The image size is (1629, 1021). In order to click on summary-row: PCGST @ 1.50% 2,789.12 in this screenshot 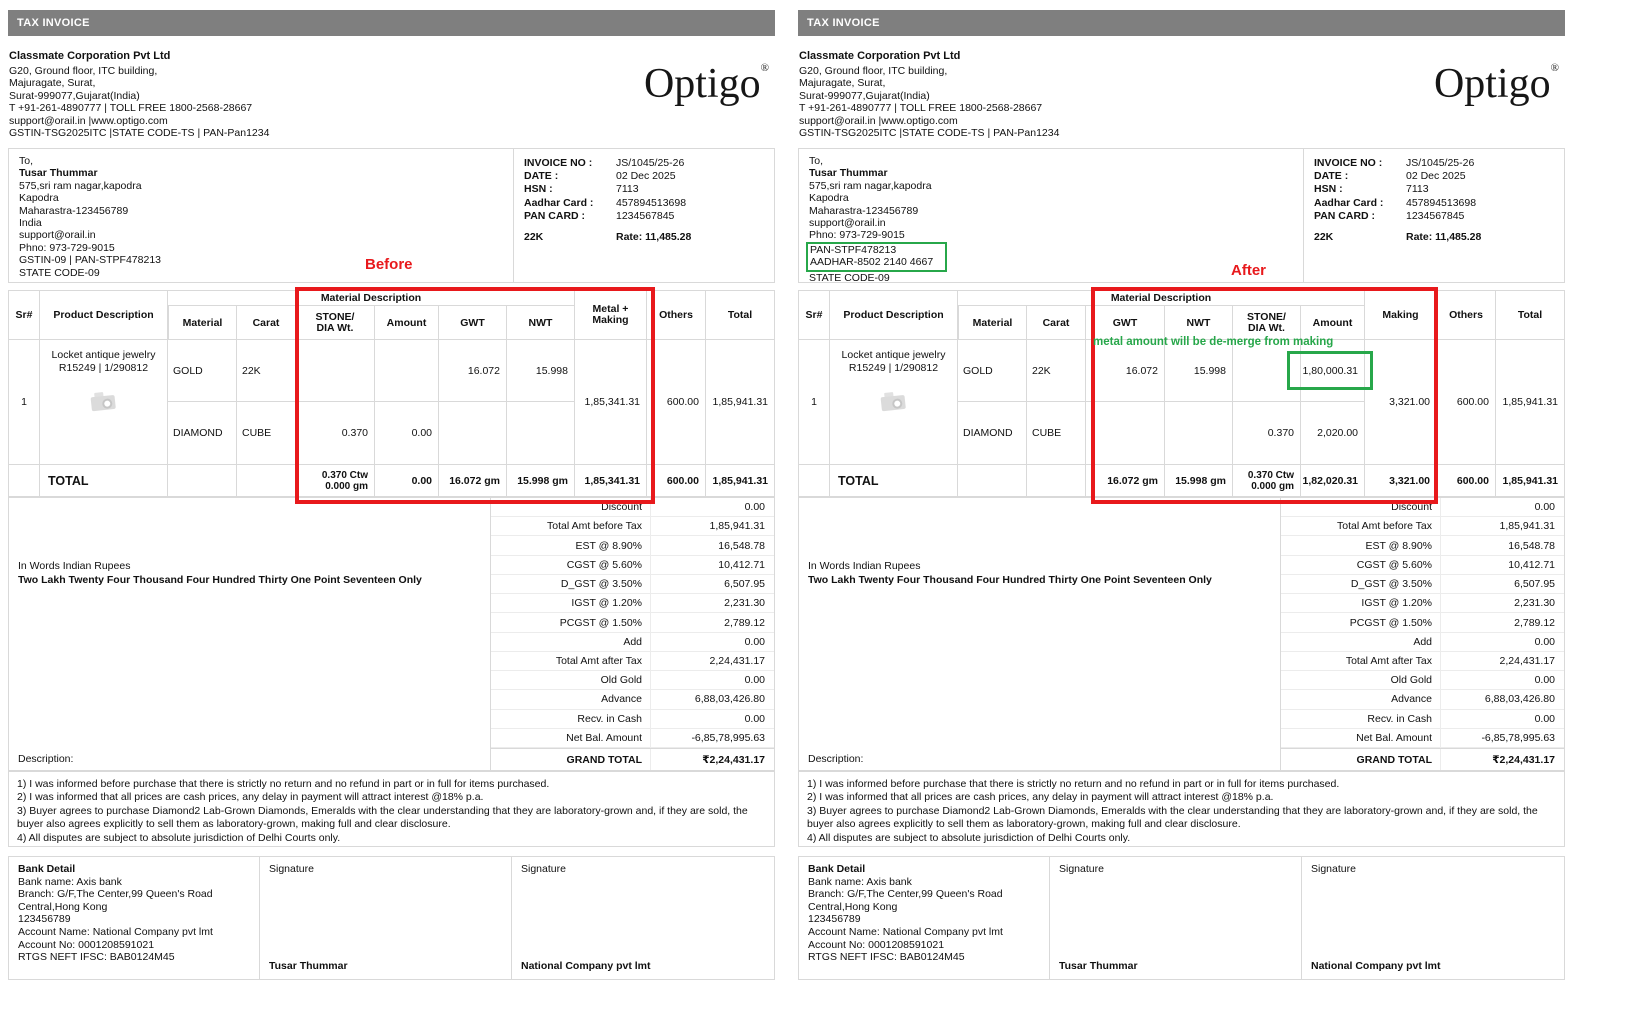, I will do `click(632, 623)`.